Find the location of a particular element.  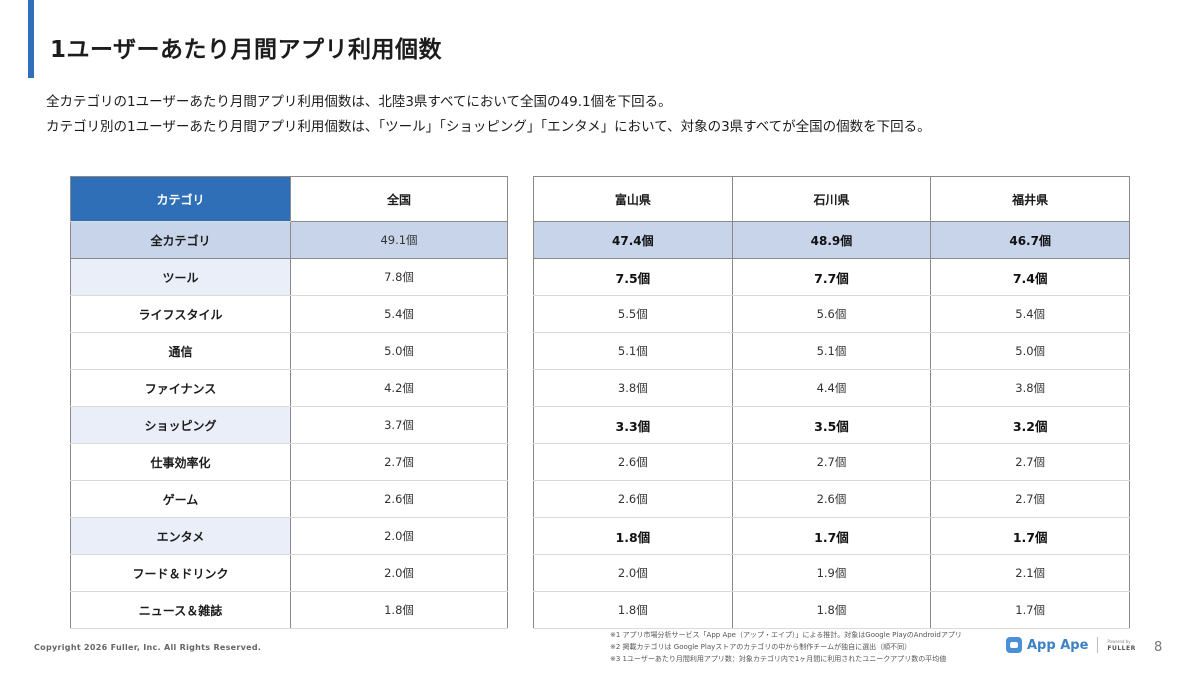

page-number: 8 is located at coordinates (1158, 647).